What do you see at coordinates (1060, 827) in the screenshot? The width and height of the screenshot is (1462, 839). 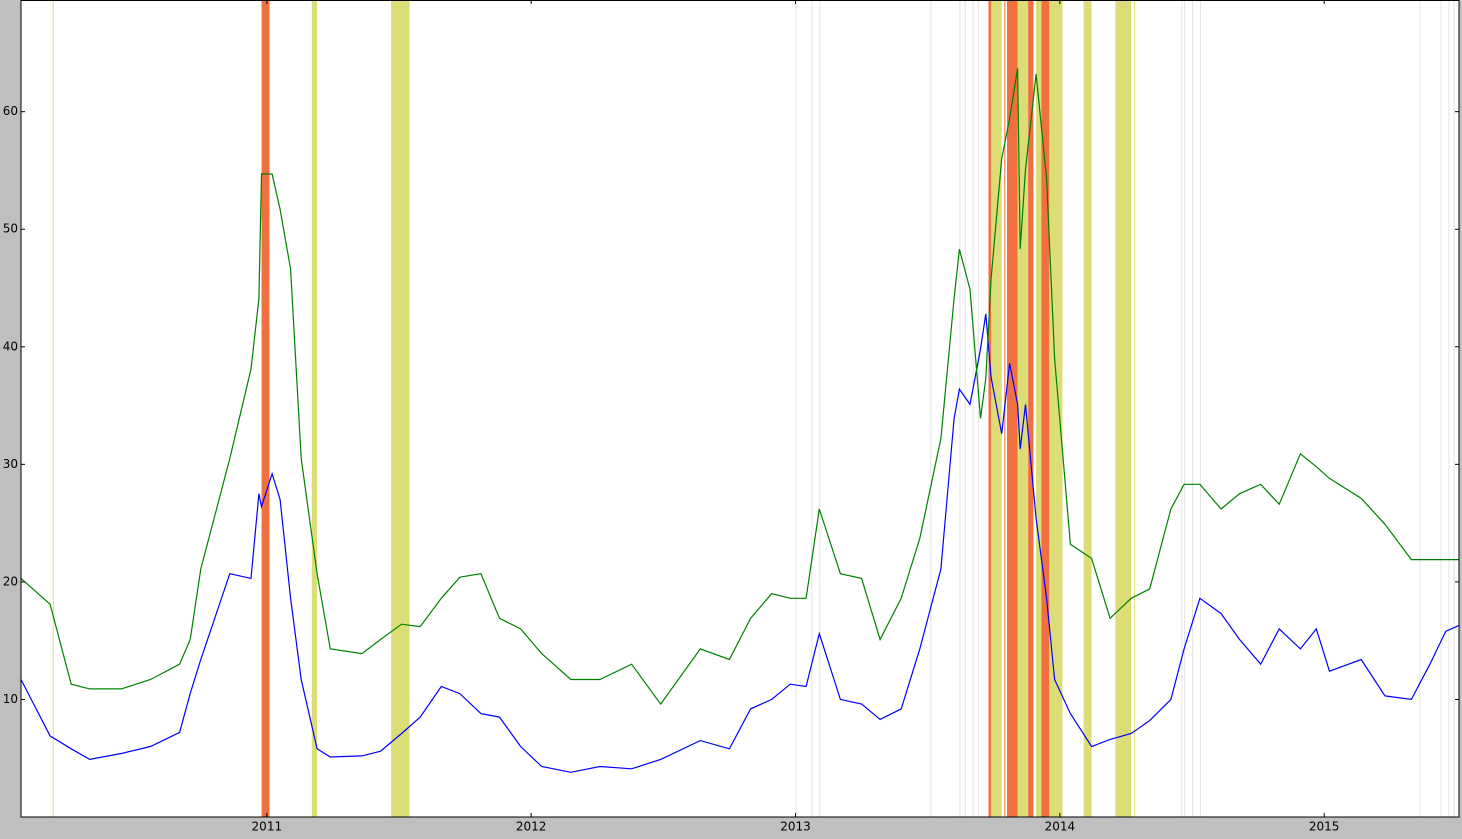 I see `x-tick-label: 2014` at bounding box center [1060, 827].